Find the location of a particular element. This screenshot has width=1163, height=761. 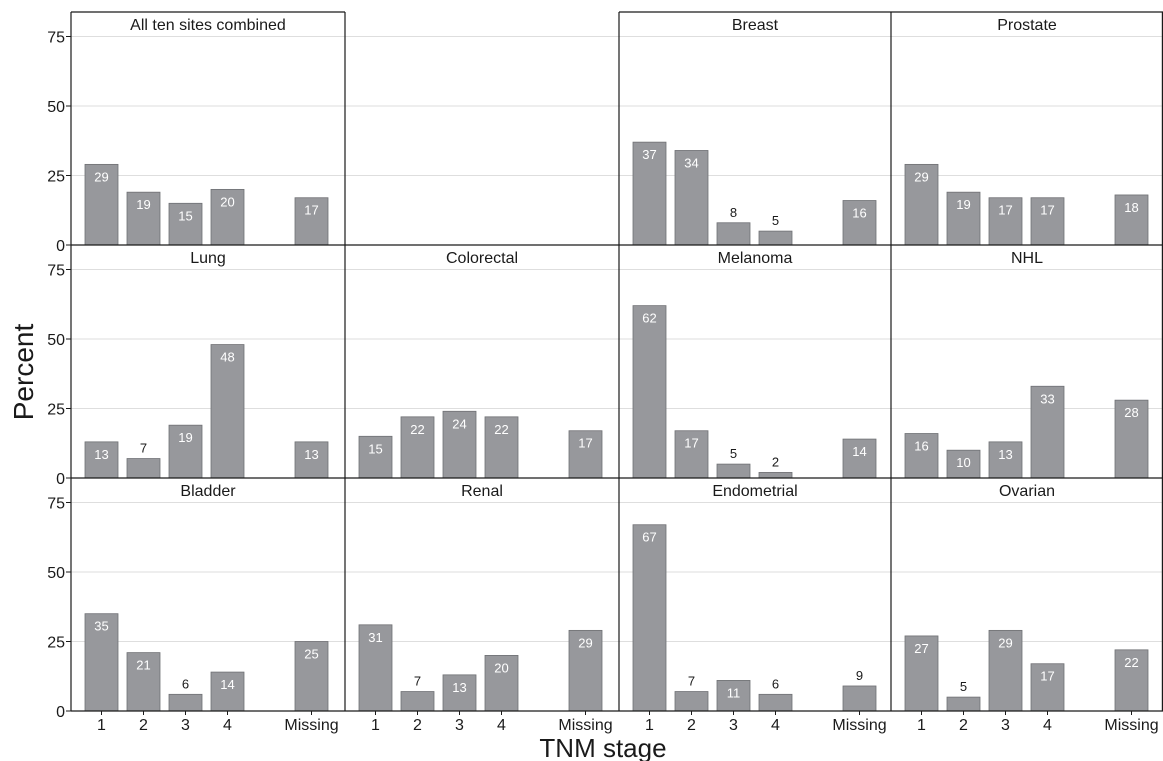

data-label: 21 is located at coordinates (143, 665).